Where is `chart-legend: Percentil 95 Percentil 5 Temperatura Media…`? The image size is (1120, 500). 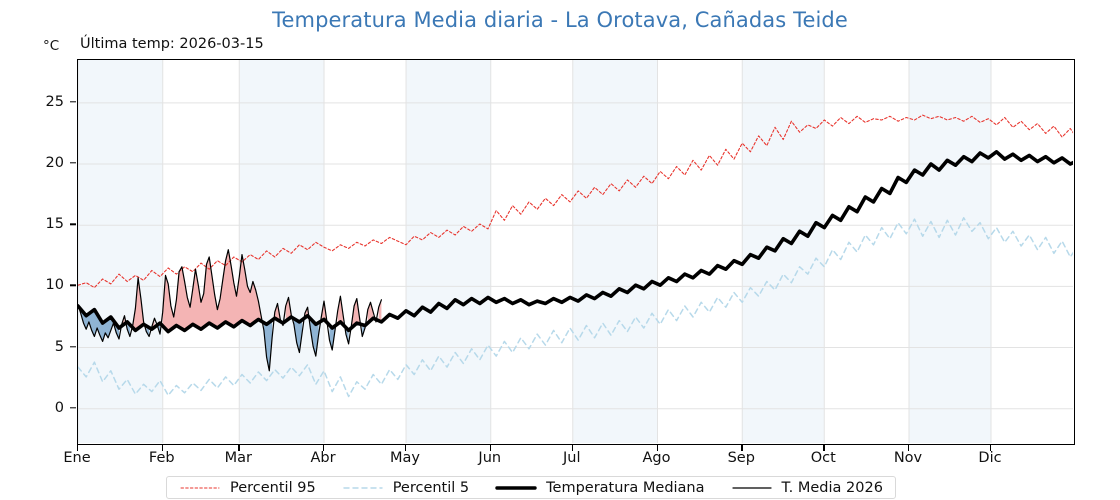 chart-legend: Percentil 95 Percentil 5 Temperatura Media… is located at coordinates (531, 487).